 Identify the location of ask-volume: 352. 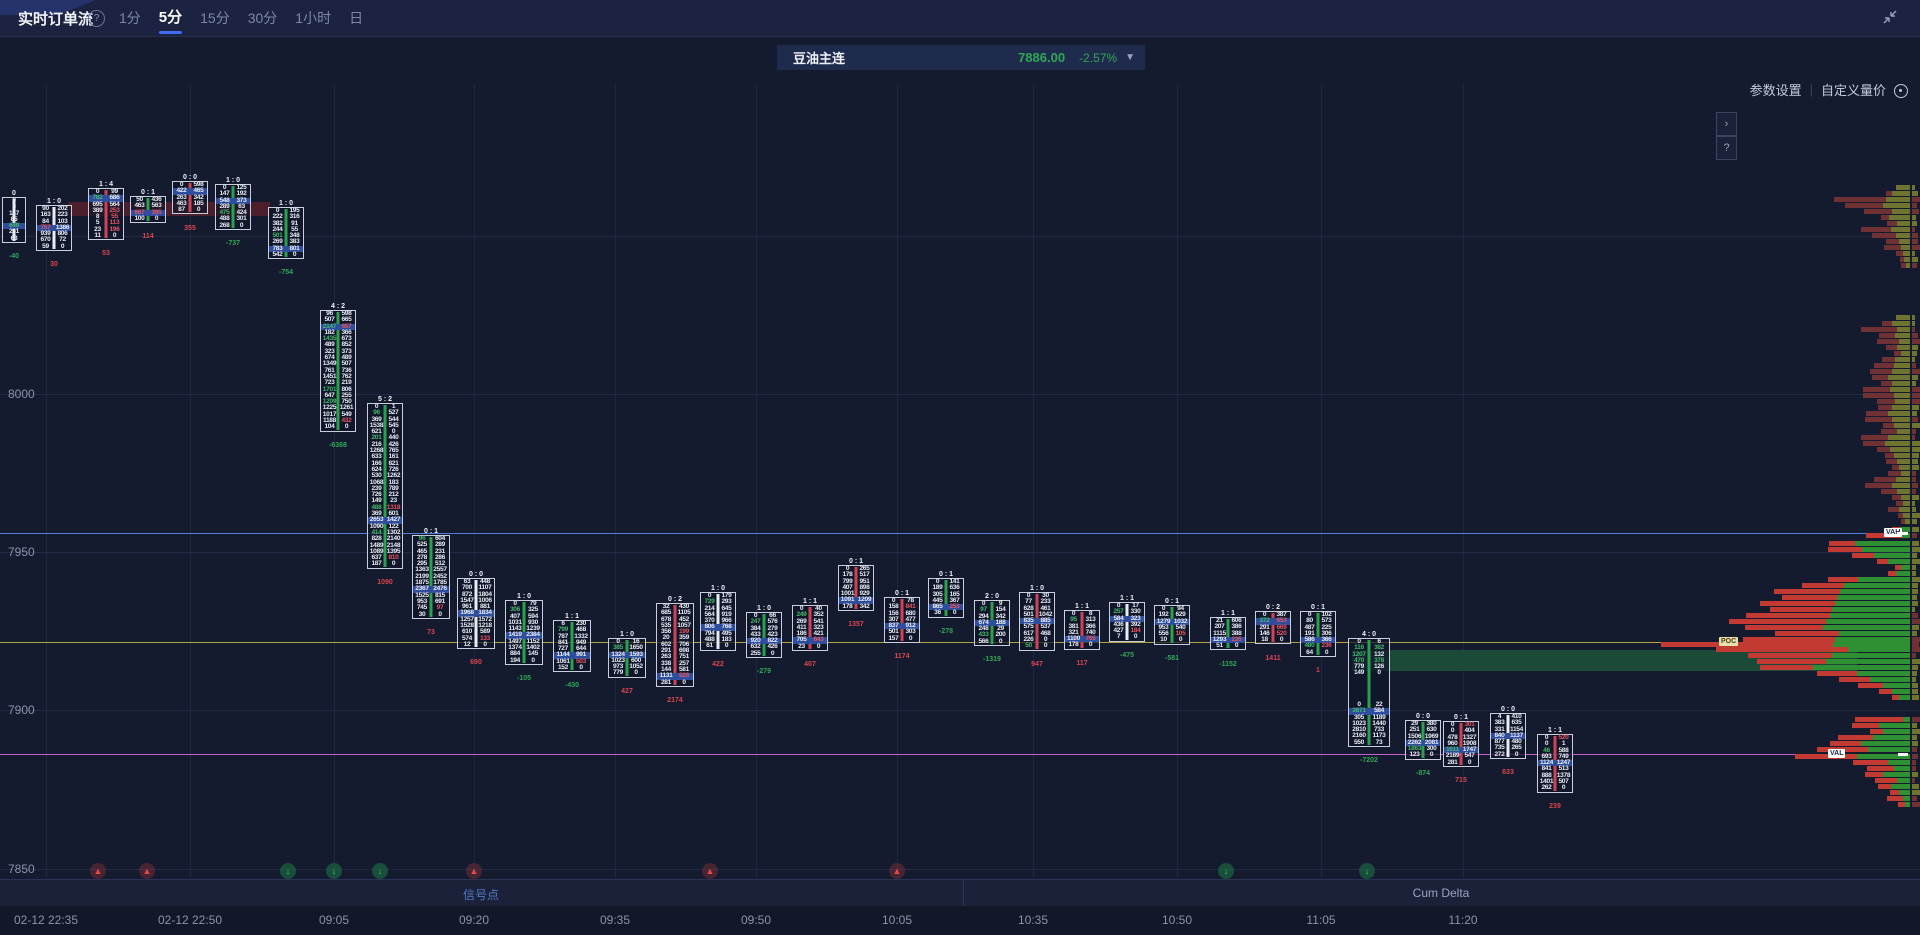
(818, 615).